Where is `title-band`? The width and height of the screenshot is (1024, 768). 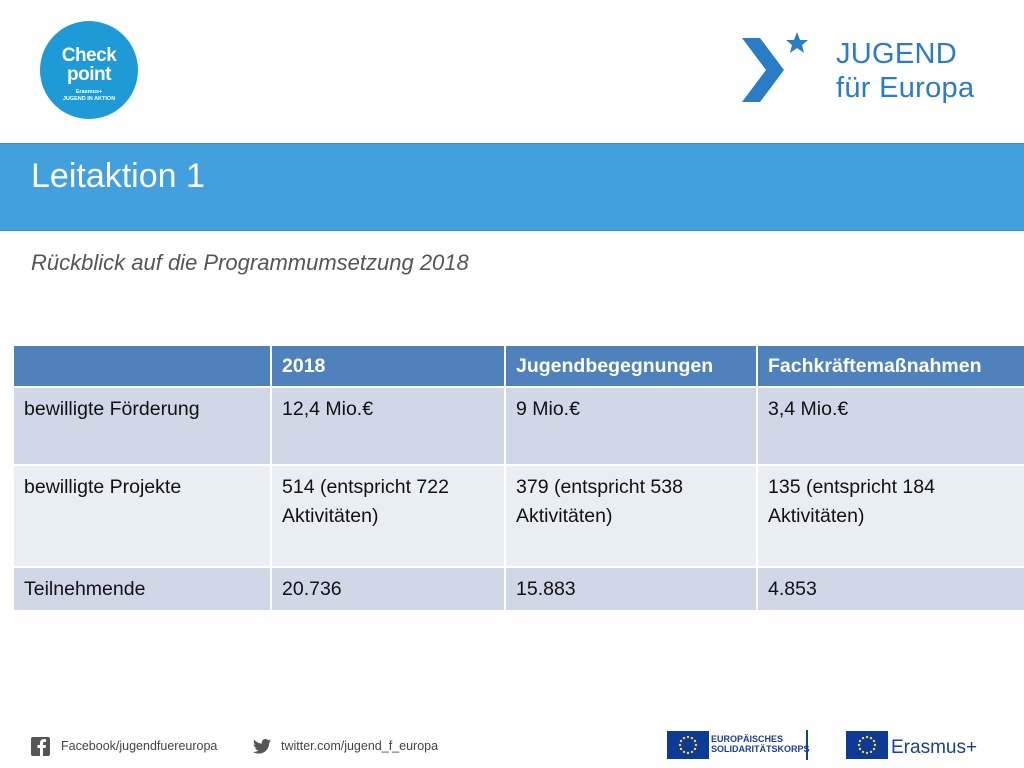
title-band is located at coordinates (512, 187).